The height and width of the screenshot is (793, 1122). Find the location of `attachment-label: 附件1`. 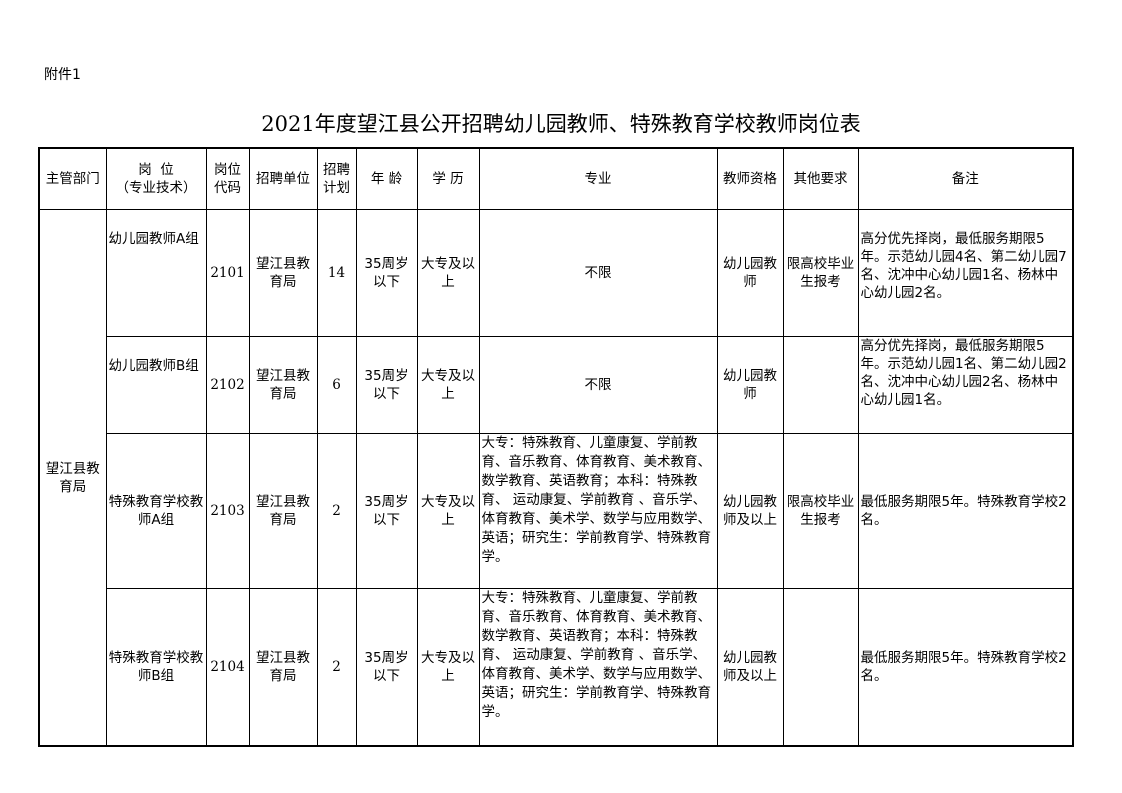

attachment-label: 附件1 is located at coordinates (62, 75).